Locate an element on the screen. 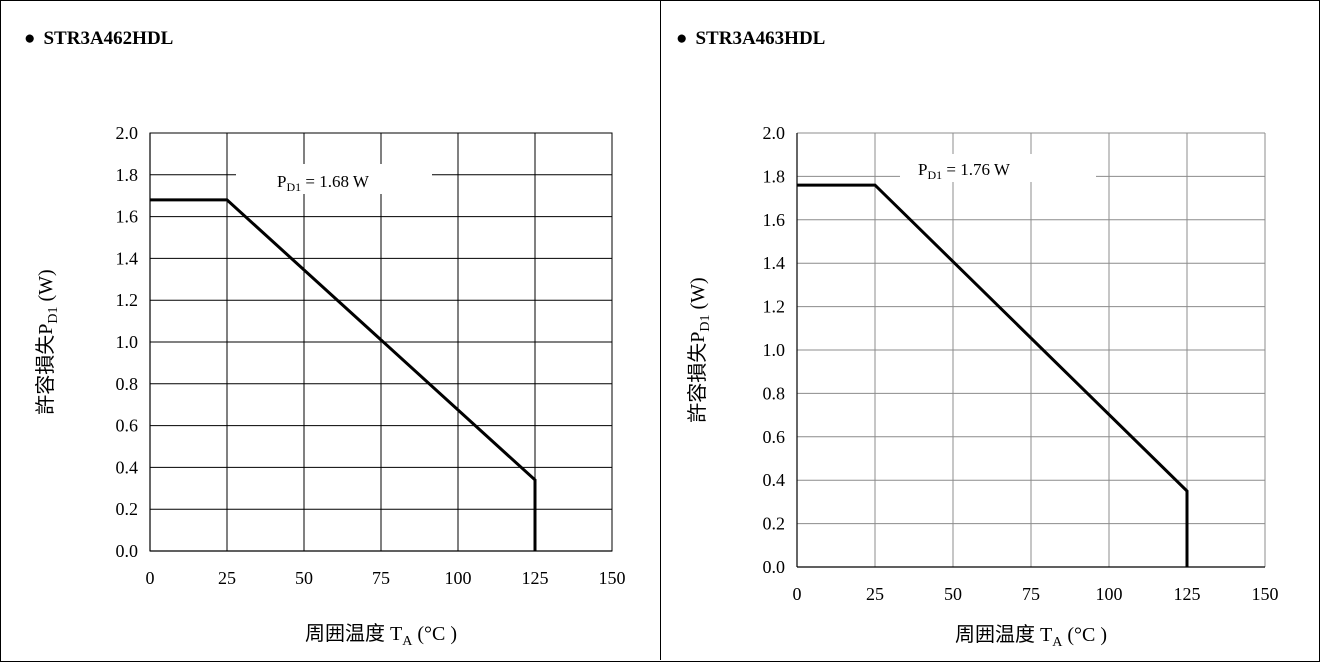 Image resolution: width=1320 pixels, height=662 pixels. chart-title-right: ● STR3A463HDL is located at coordinates (750, 39).